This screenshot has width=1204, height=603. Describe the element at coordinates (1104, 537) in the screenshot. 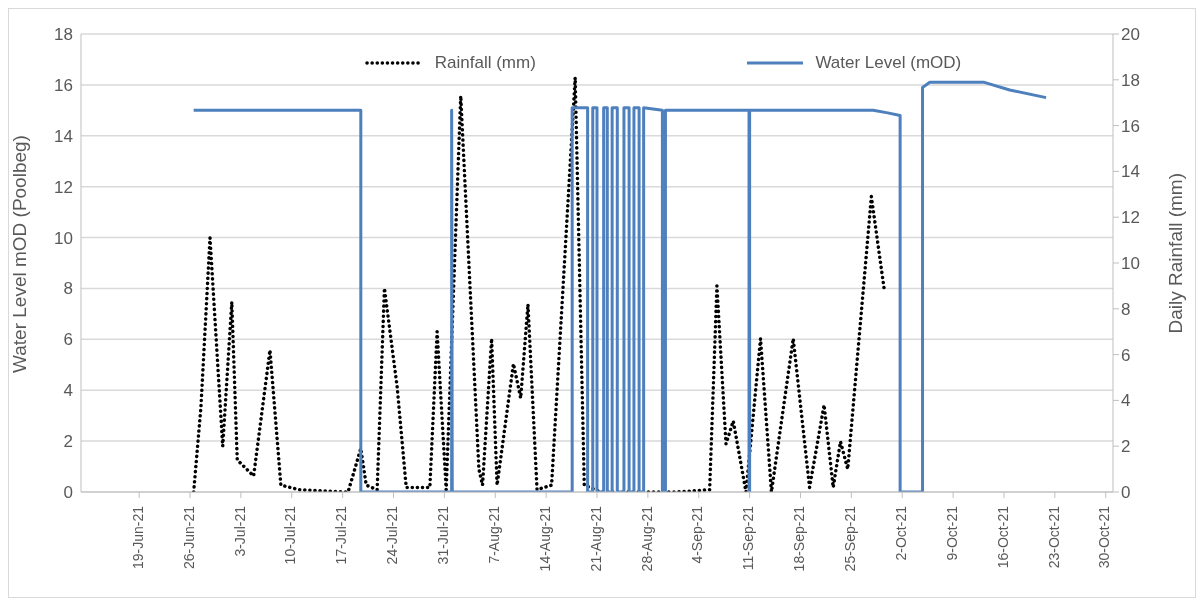

I see `x-tick-label: 30-Oct-21` at that location.